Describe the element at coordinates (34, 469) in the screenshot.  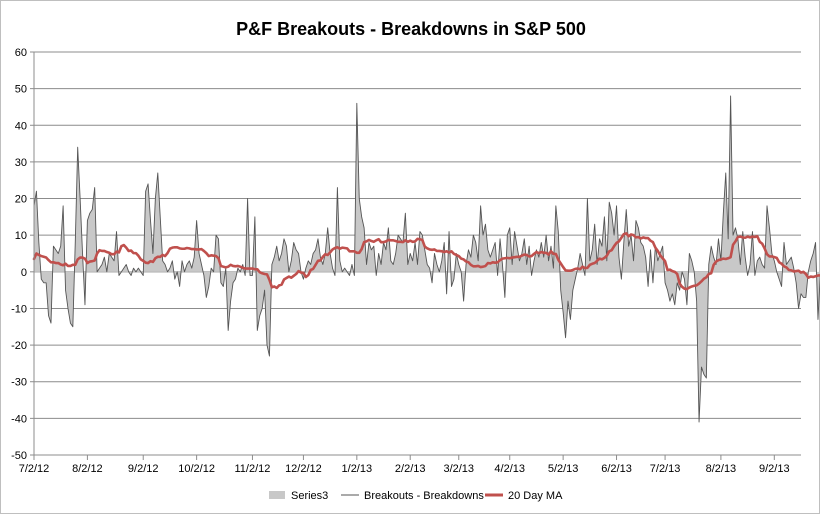
I see `x-tick-label: 7/2/12` at that location.